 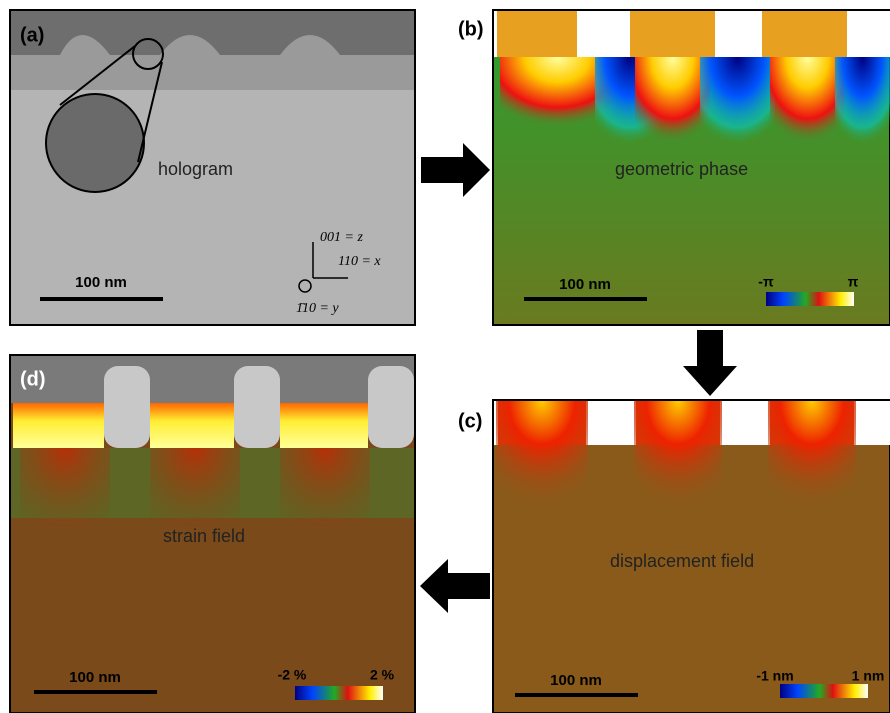 What do you see at coordinates (868, 676) in the screenshot?
I see `colorbar-max: 1 nm` at bounding box center [868, 676].